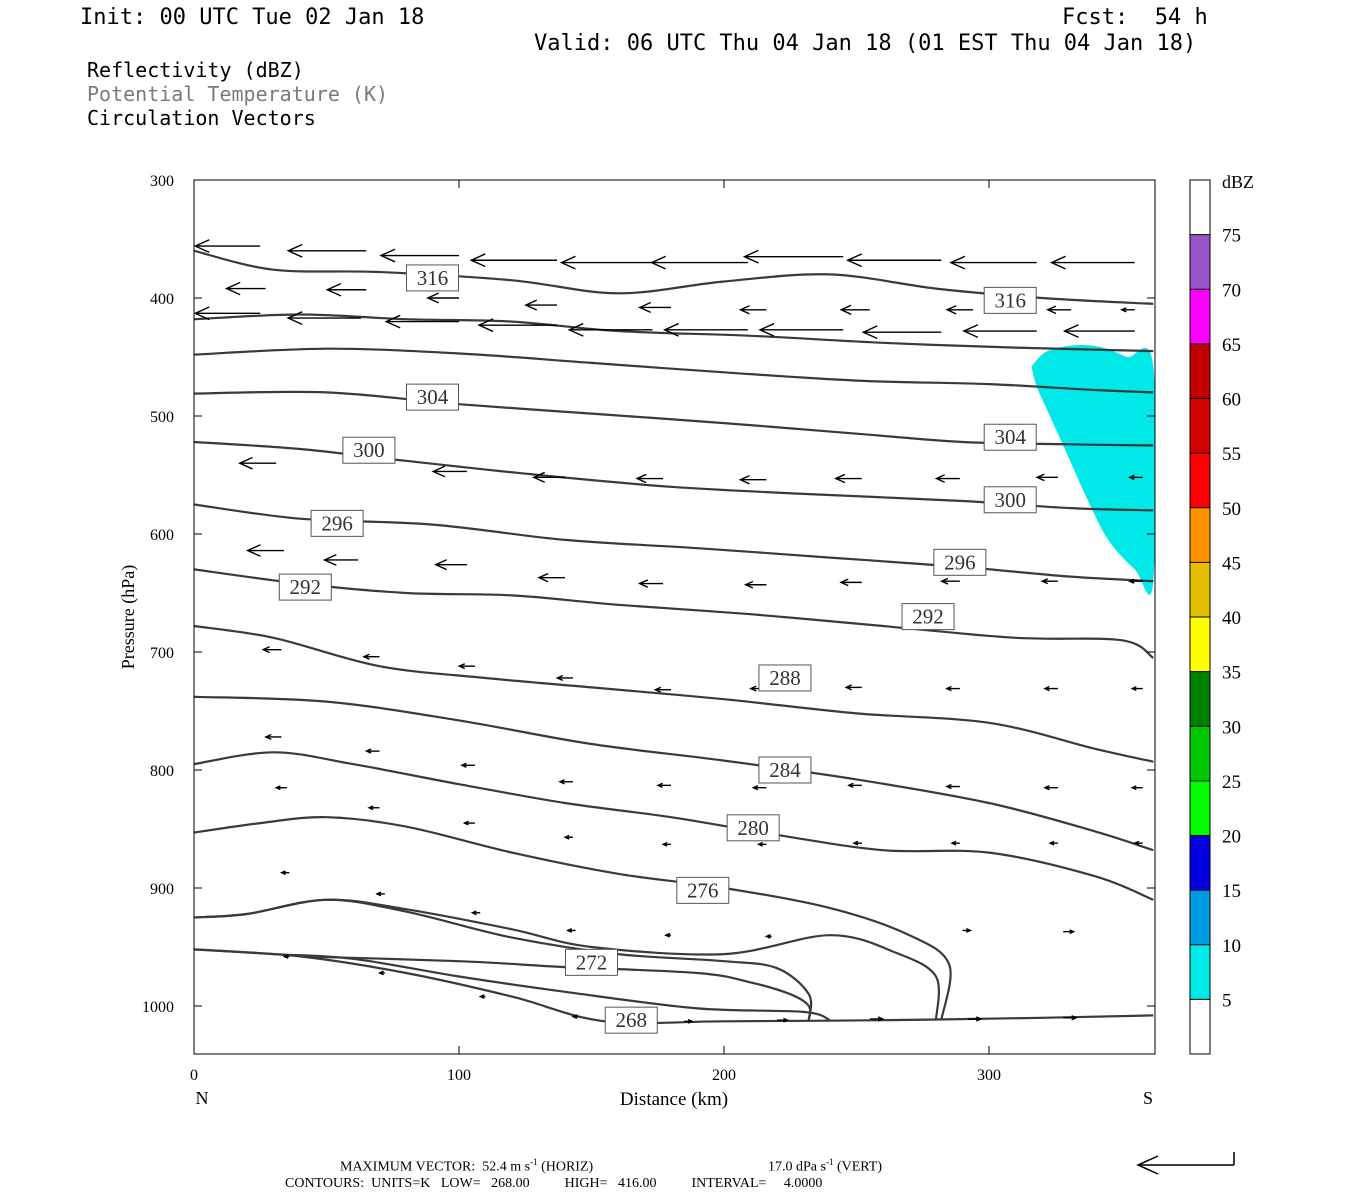 The height and width of the screenshot is (1200, 1350). I want to click on y-tick-label: 300, so click(162, 181).